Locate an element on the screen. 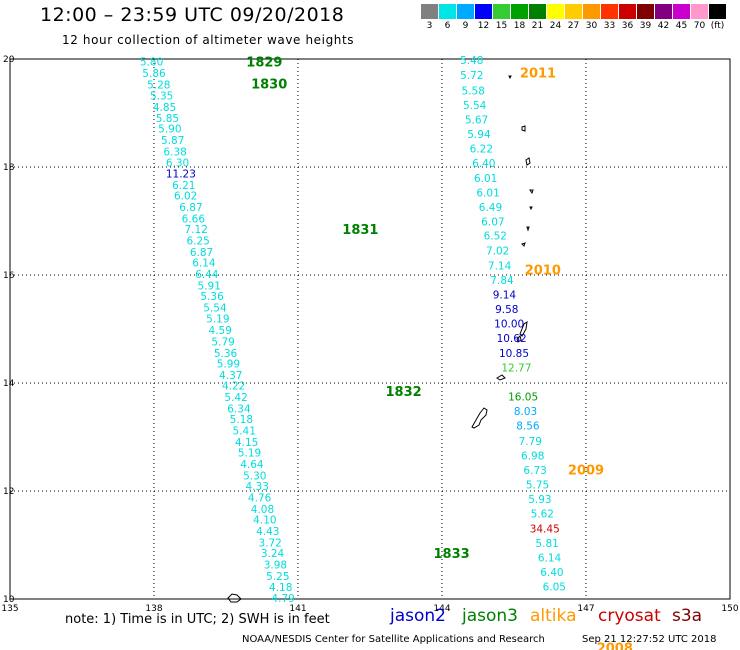  wave-height-value: 7.14 is located at coordinates (500, 266).